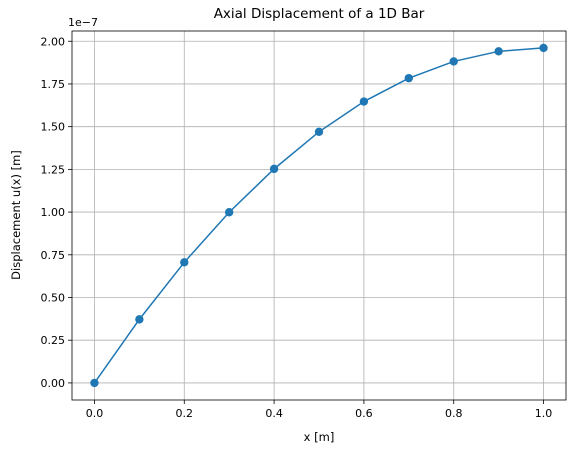 Image resolution: width=576 pixels, height=453 pixels. I want to click on y-tick-label: 0.00, so click(53, 383).